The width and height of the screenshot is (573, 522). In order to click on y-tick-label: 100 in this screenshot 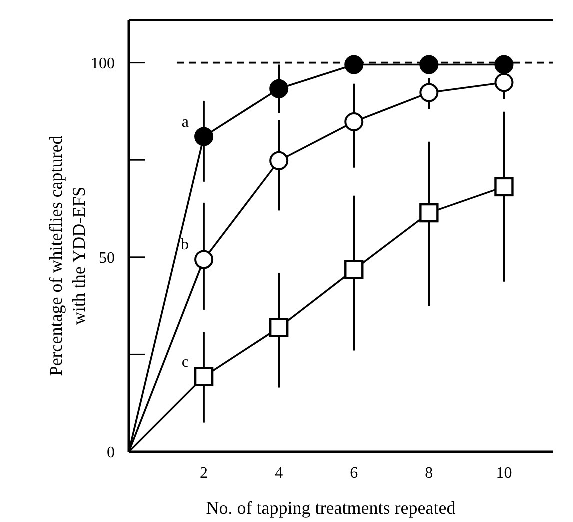, I will do `click(103, 63)`.